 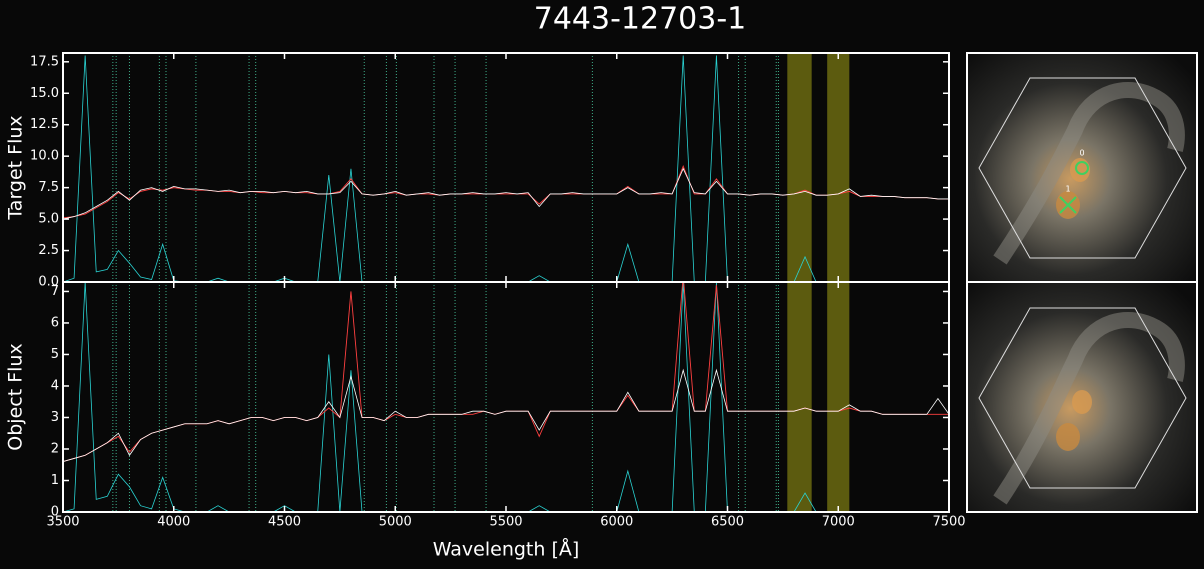 I want to click on y-tick-label: 7, so click(x=55, y=291).